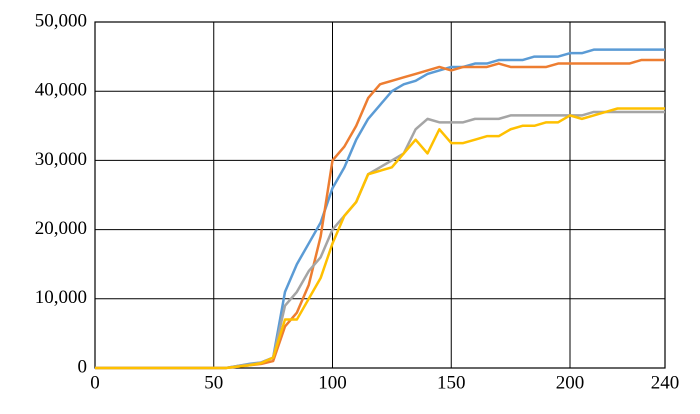 The height and width of the screenshot is (414, 700). Describe the element at coordinates (83, 366) in the screenshot. I see `y-tick-label: 0` at that location.